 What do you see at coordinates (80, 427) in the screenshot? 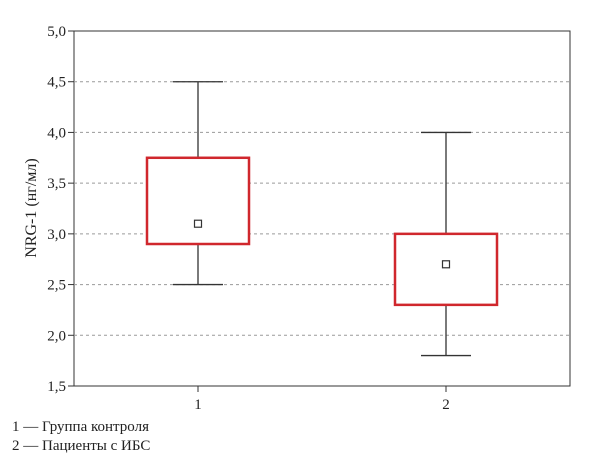
I see `legend-item-control: 1 — Группа контроля` at bounding box center [80, 427].